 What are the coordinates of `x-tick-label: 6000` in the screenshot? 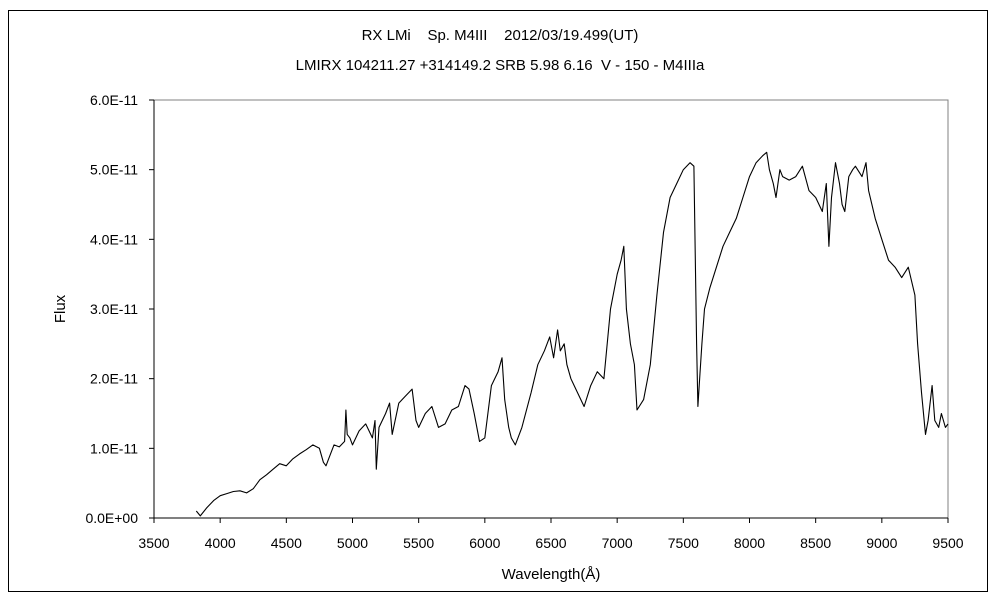 It's located at (484, 543).